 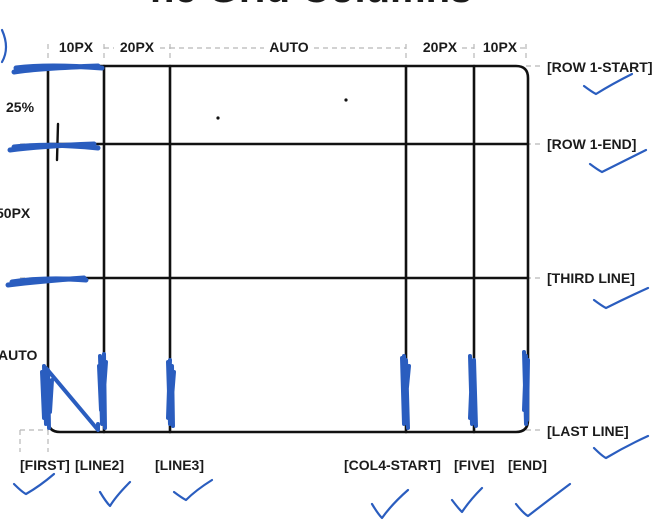 What do you see at coordinates (500, 47) in the screenshot?
I see `column-track-label-5: 10PX` at bounding box center [500, 47].